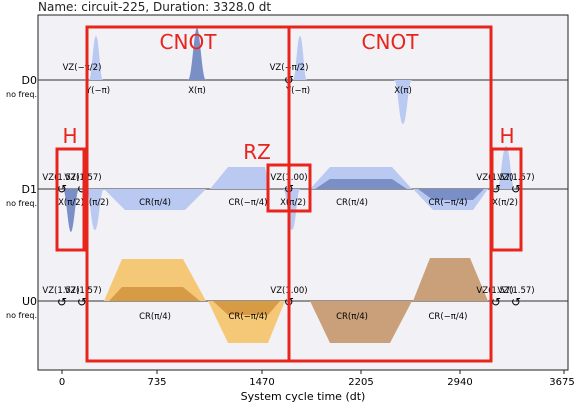 Image resolution: width=581 pixels, height=408 pixels. What do you see at coordinates (361, 184) in the screenshot?
I see `d1-pulse-cr3b` at bounding box center [361, 184].